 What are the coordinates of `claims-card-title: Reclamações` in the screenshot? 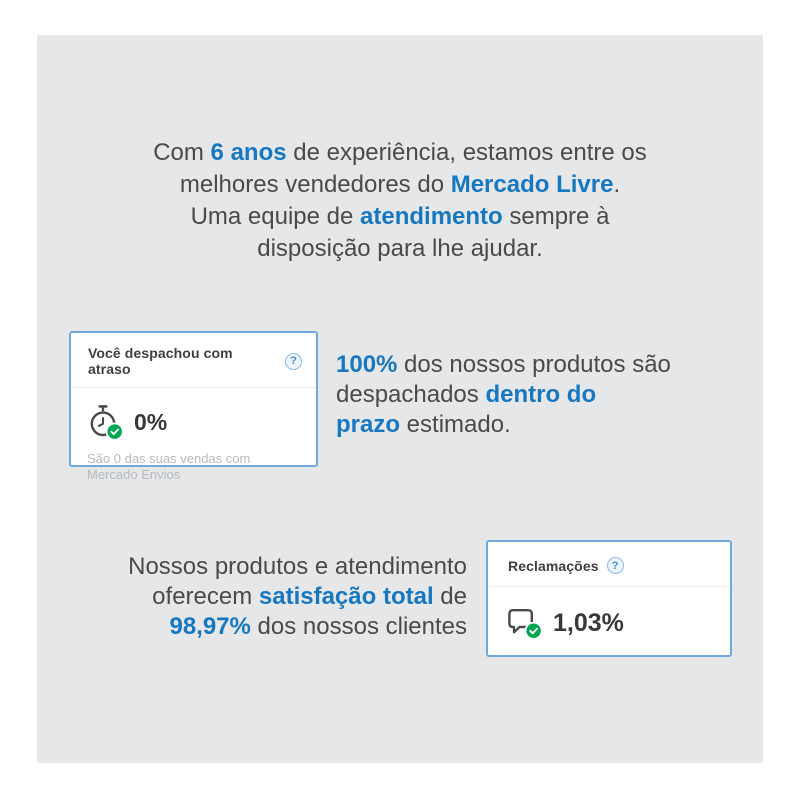 It's located at (553, 565).